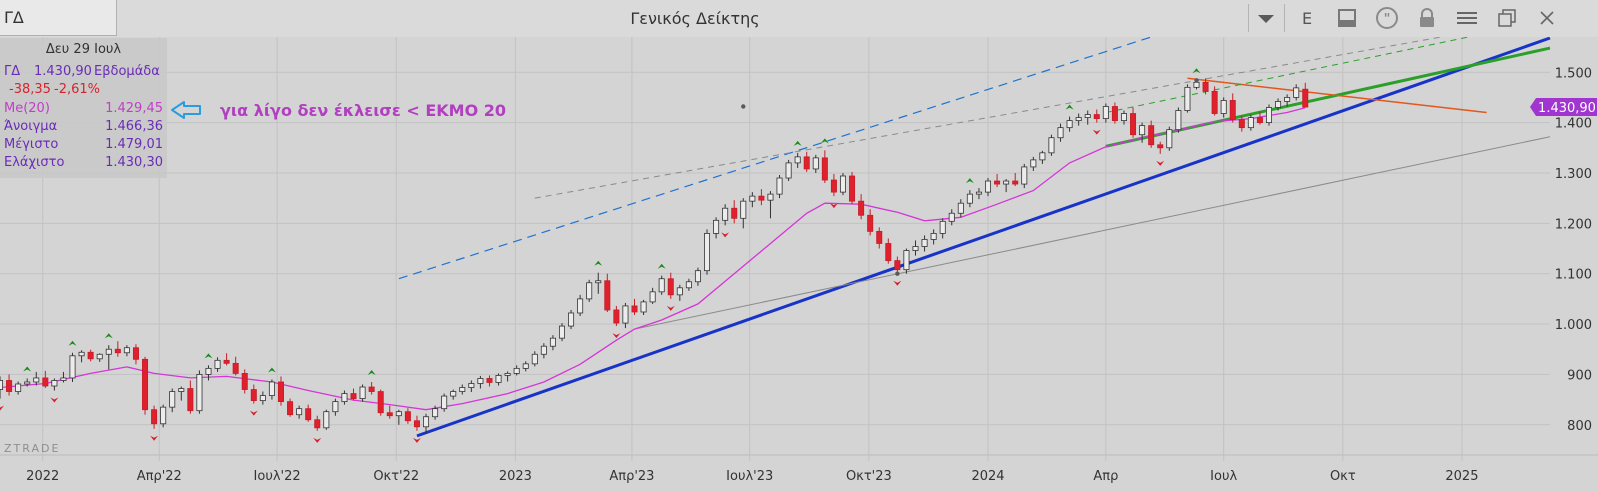 Image resolution: width=1598 pixels, height=491 pixels. Describe the element at coordinates (1266, 18) in the screenshot. I see `title-dropdown-button` at that location.